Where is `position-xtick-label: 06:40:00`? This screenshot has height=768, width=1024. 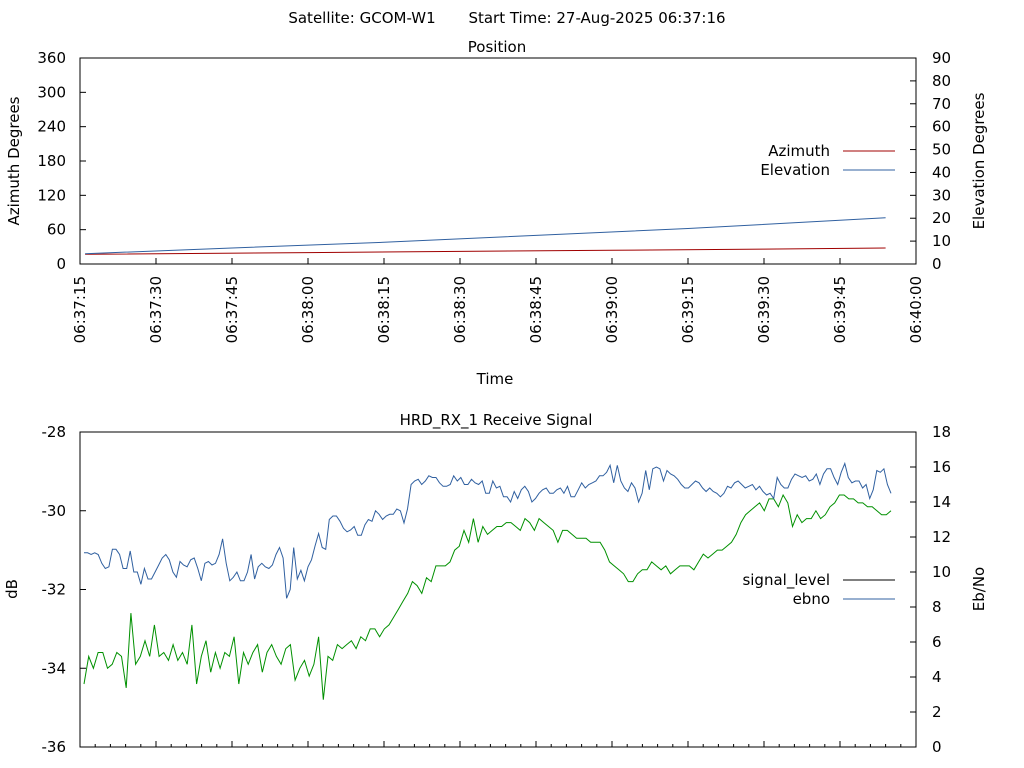
position-xtick-label: 06:40:00 is located at coordinates (916, 309).